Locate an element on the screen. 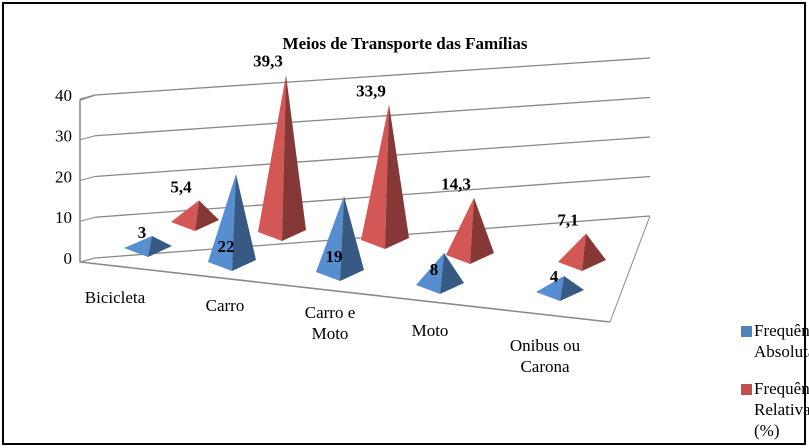  legend-label: Frequência Absoluta is located at coordinates (781, 341).